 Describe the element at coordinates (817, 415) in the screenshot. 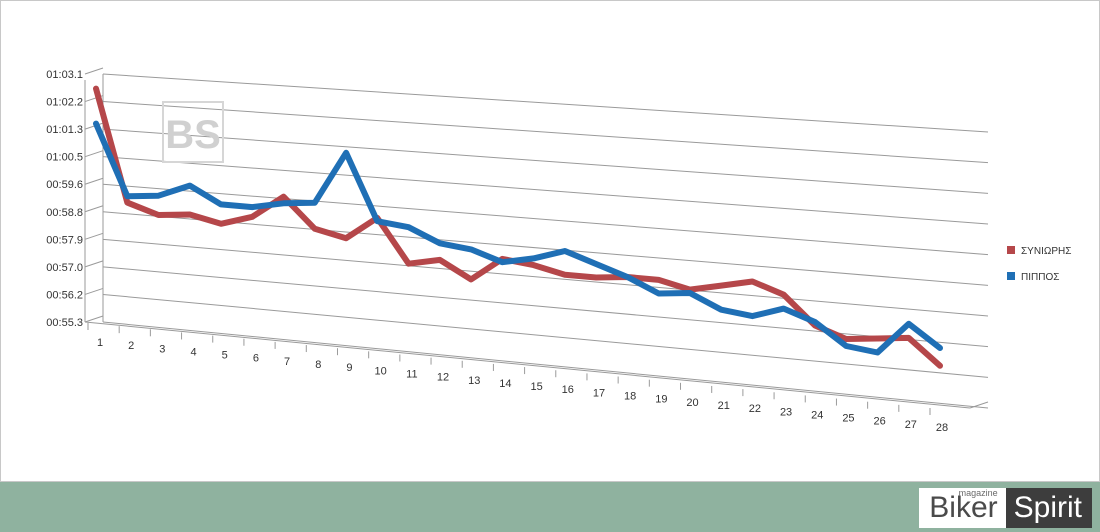

I see `x-tick-label-24: 24` at that location.